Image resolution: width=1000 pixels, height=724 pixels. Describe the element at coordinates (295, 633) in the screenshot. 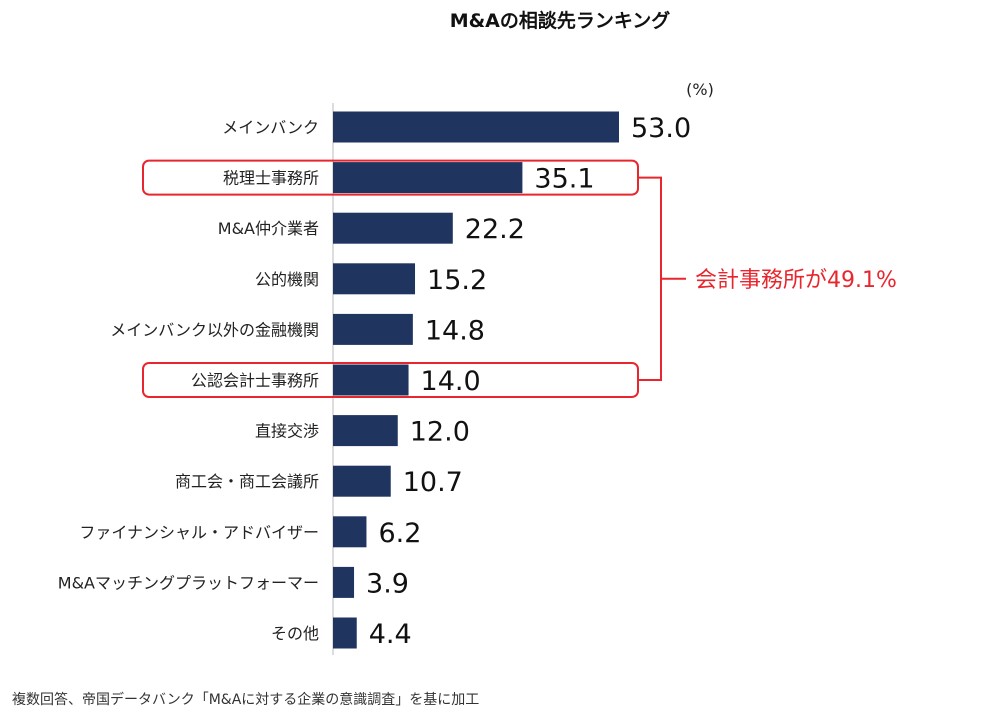

I see `category-label: その他` at that location.